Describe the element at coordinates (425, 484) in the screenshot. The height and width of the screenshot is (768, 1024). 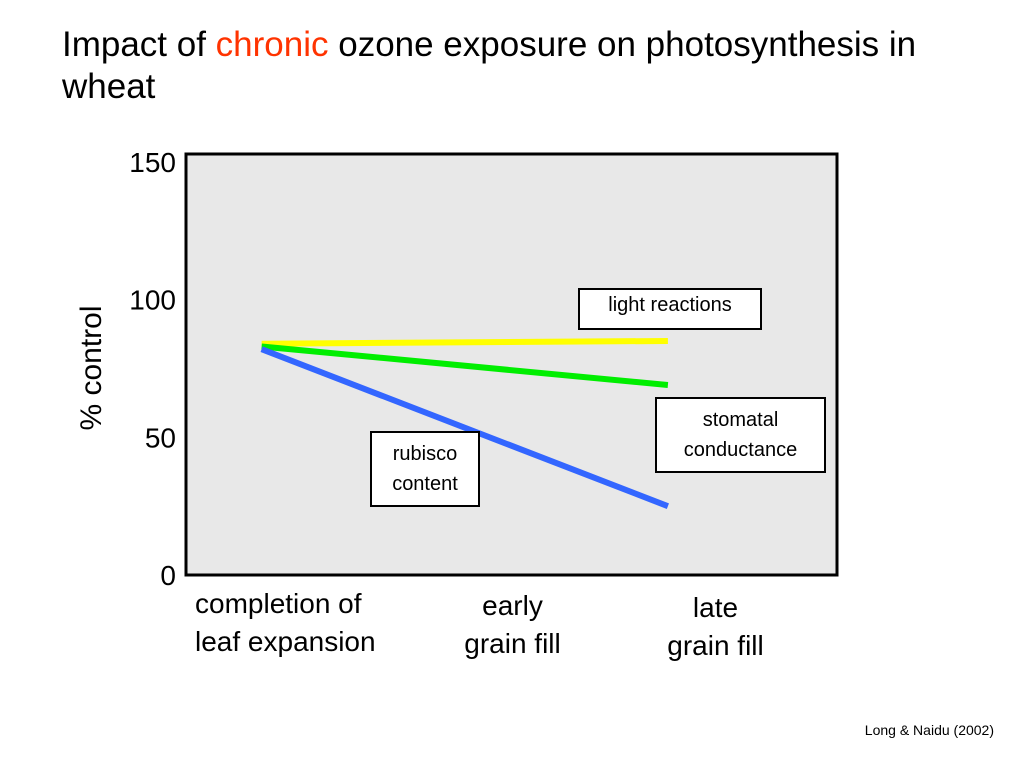
I see `callout-line: content` at that location.